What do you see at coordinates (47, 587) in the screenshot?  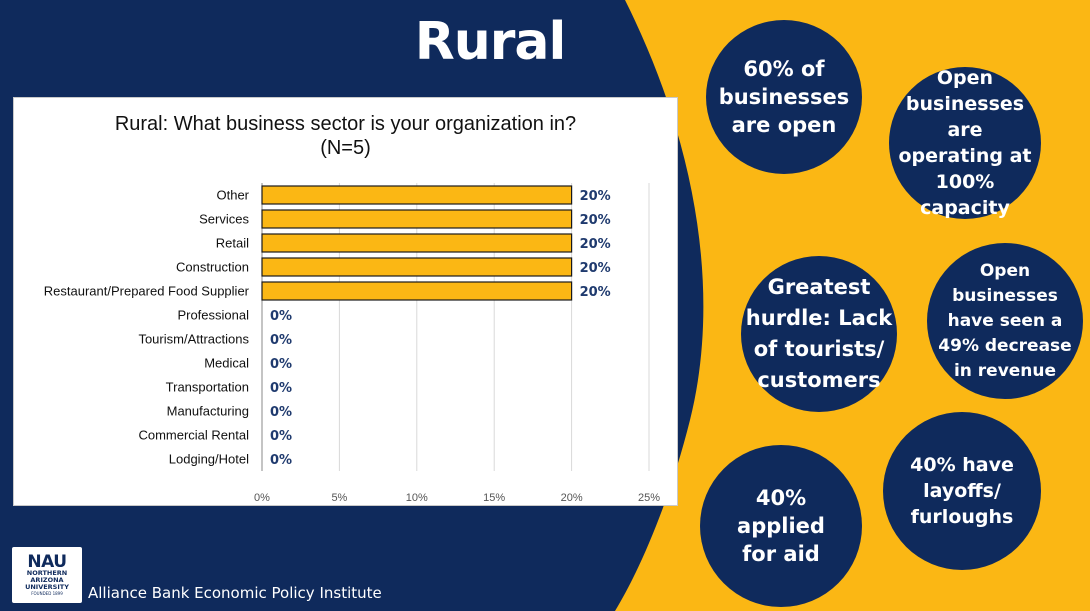 I see `logo-text-line4: UNIVERSITY` at bounding box center [47, 587].